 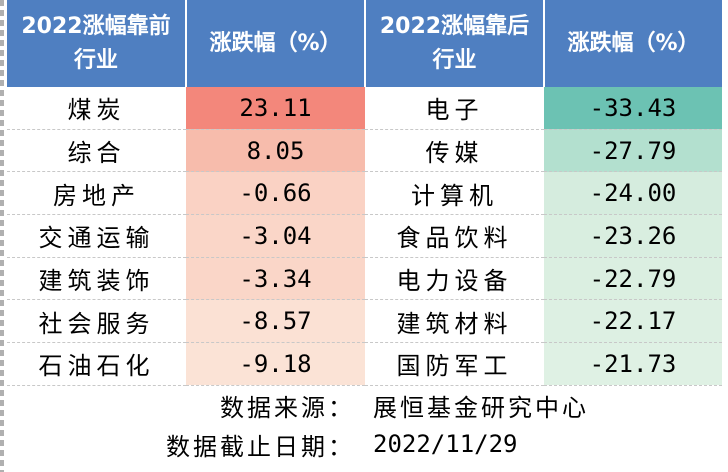 I want to click on date-row: 数据截止日期： 2022/11/29, so click(x=364, y=444).